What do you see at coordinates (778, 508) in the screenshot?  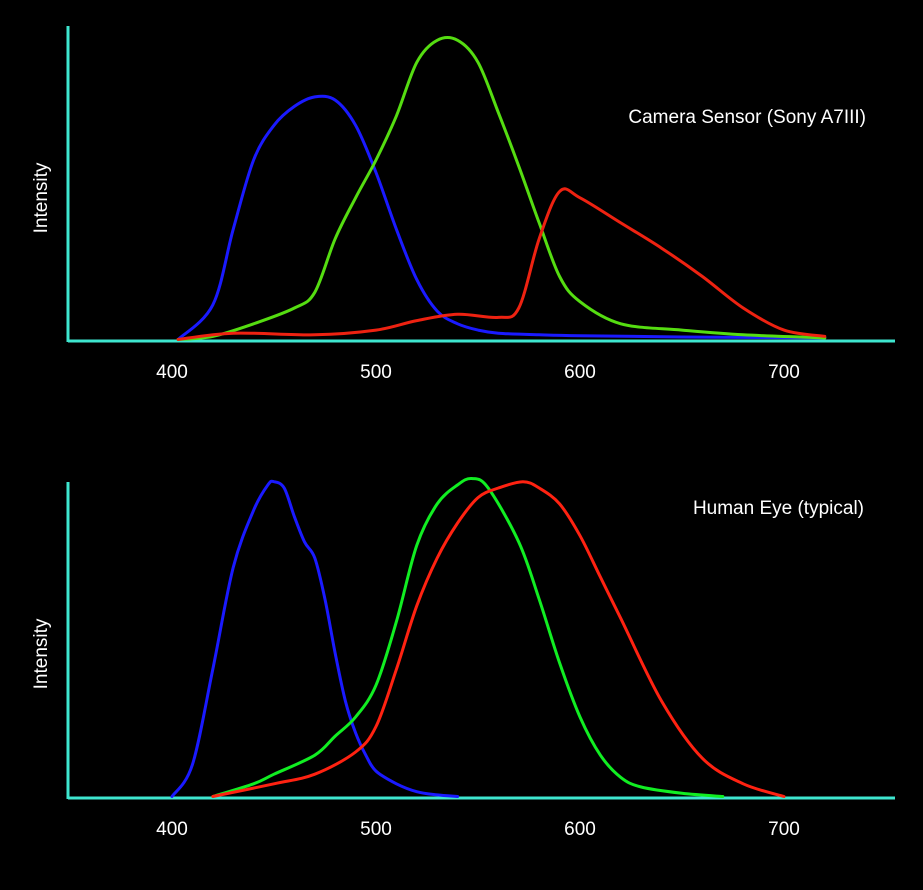 I see `chart-title: Human Eye (typical)` at bounding box center [778, 508].